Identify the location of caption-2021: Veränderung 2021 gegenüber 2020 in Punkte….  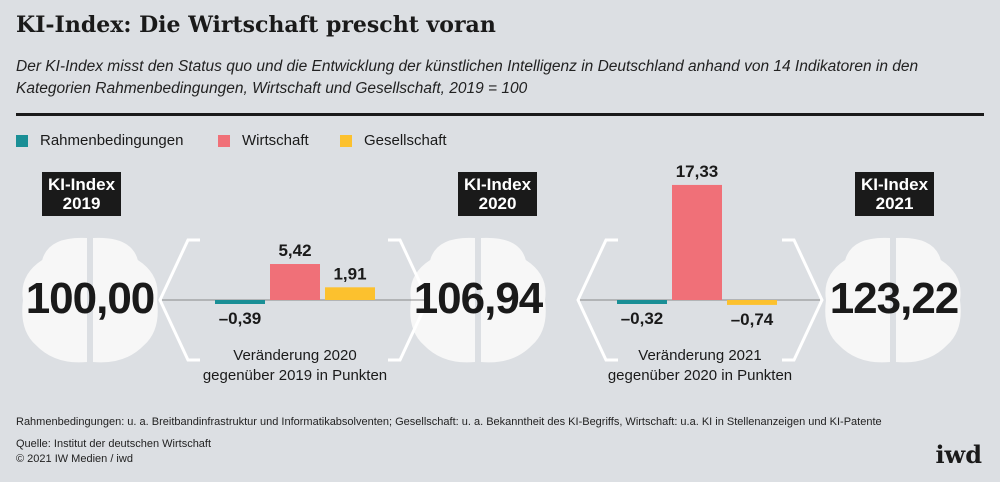
(700, 365).